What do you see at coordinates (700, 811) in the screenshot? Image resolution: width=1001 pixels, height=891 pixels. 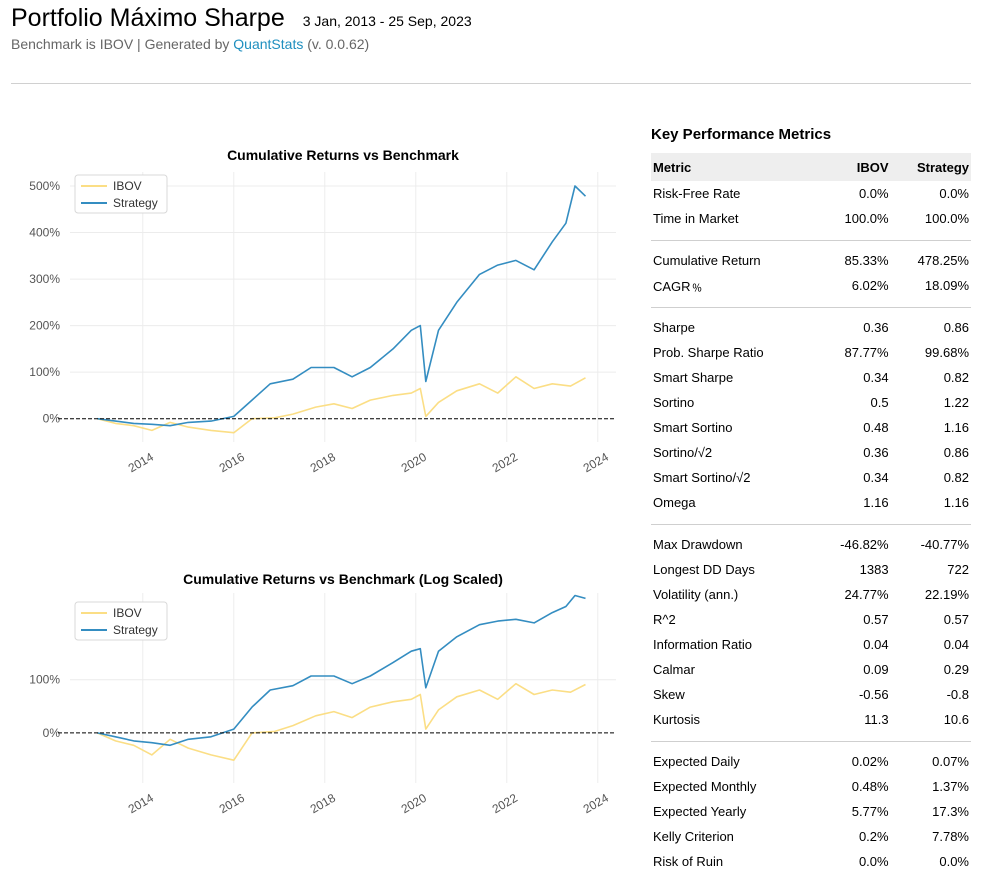 I see `metric-name: Expected Yearly` at bounding box center [700, 811].